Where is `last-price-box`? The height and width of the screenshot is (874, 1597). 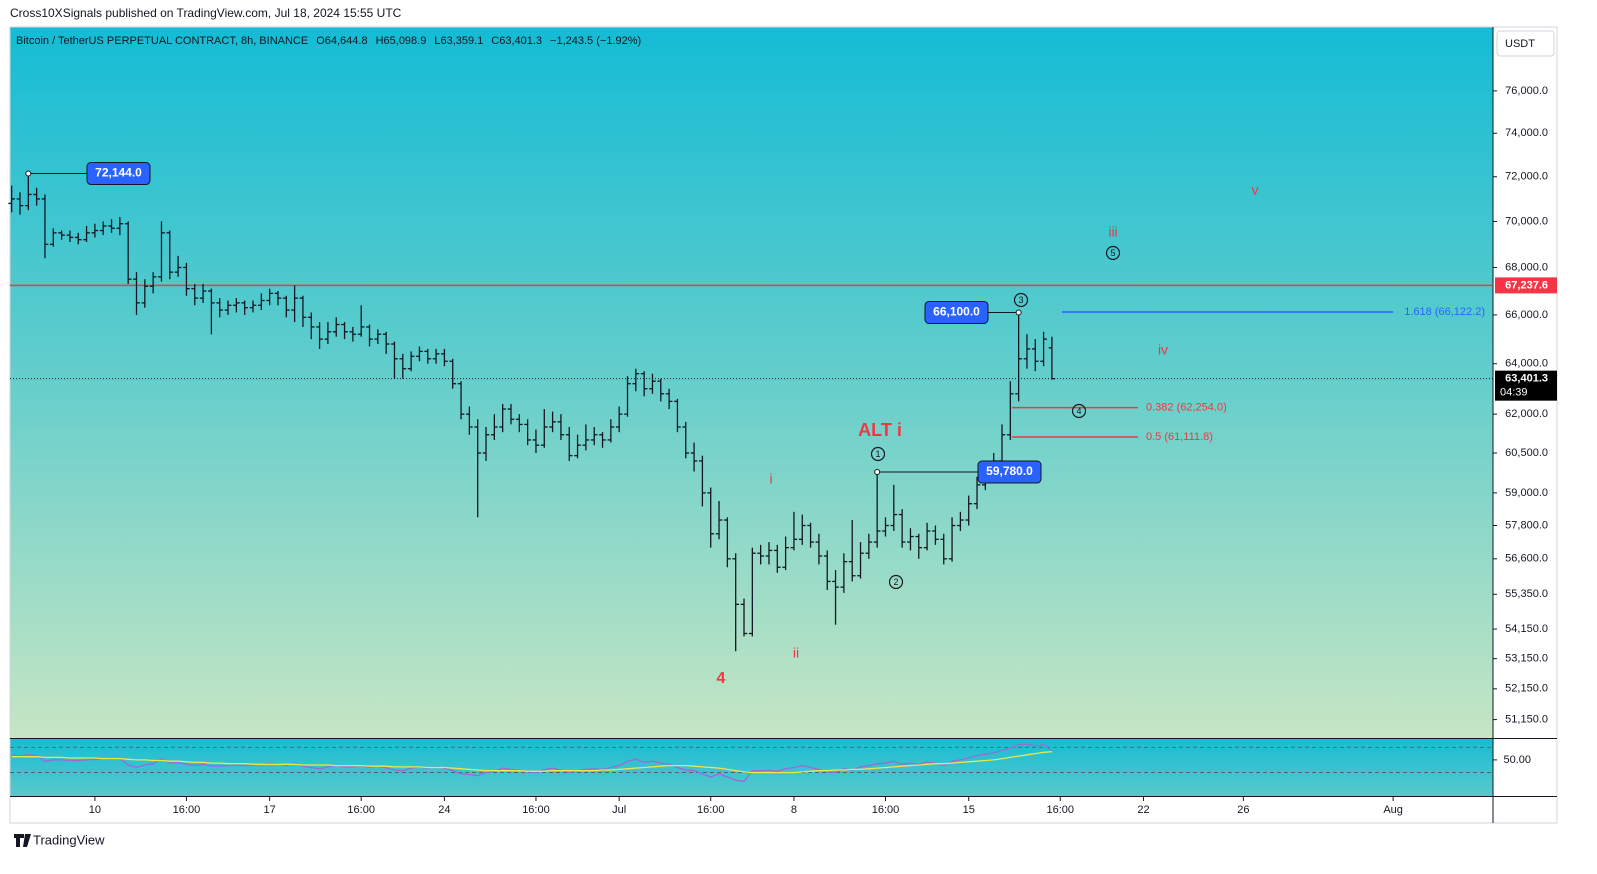 last-price-box is located at coordinates (1526, 385).